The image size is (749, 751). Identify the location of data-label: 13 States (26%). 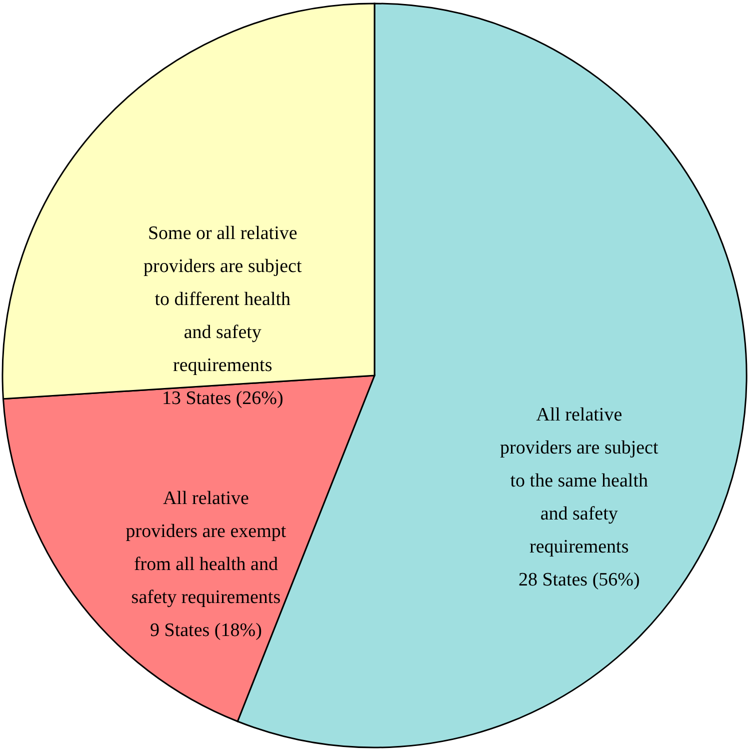
(223, 398).